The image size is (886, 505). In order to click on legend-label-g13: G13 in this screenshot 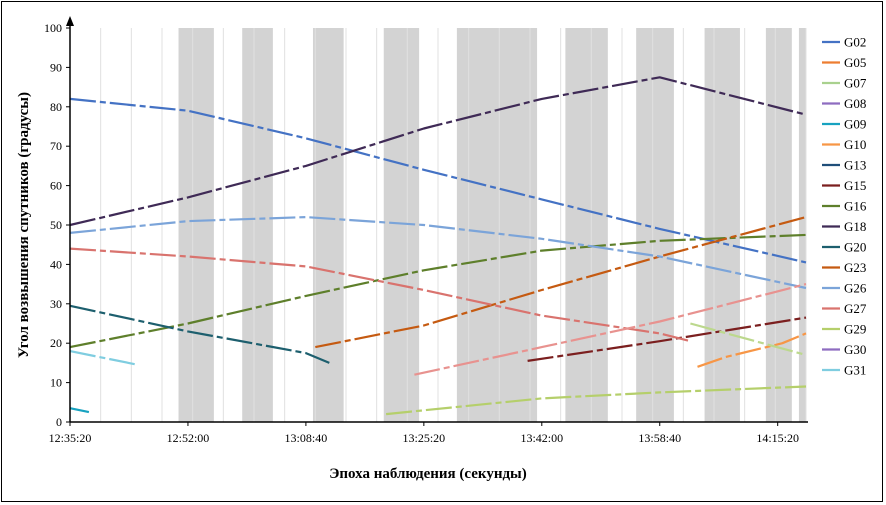, I will do `click(855, 165)`.